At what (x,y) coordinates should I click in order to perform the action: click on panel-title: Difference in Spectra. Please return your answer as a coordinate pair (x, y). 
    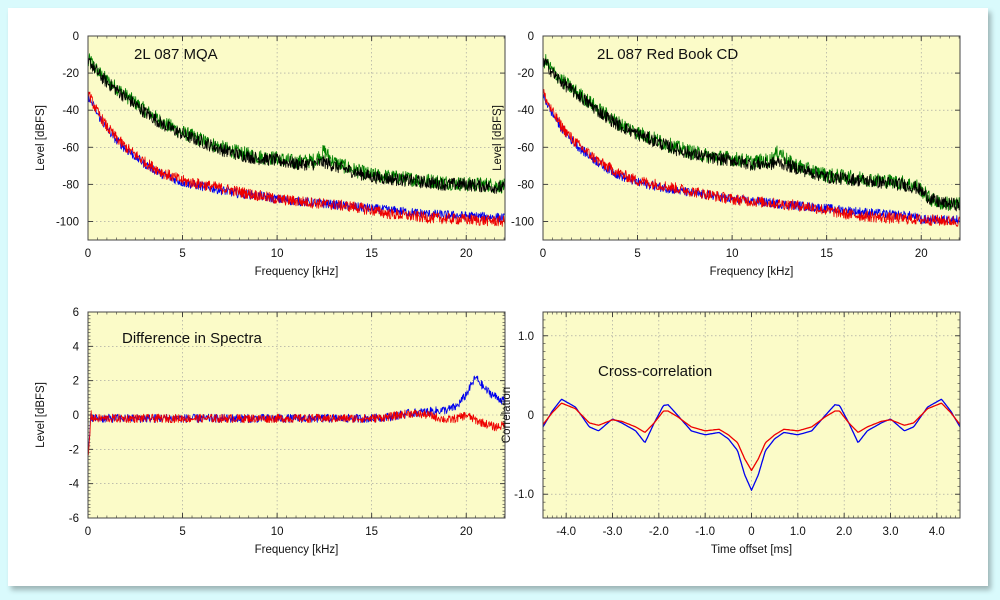
    Looking at the image, I should click on (192, 338).